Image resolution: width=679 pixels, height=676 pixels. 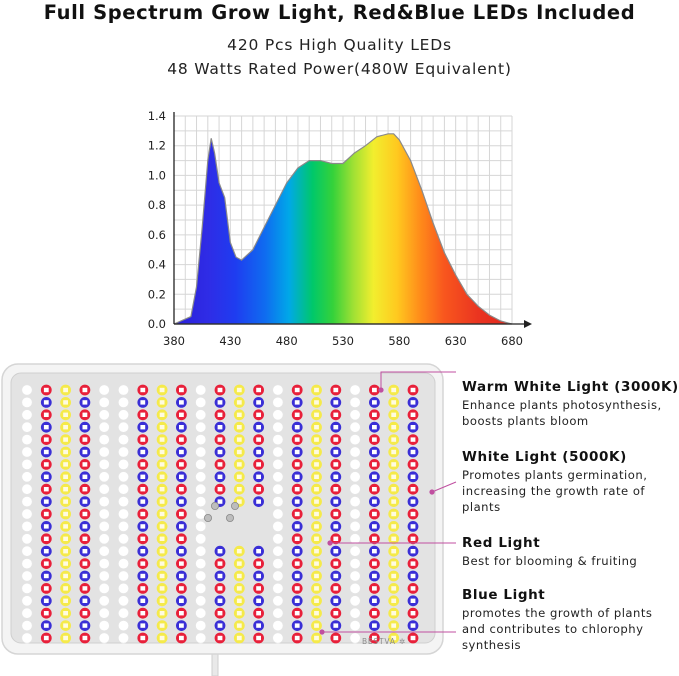 What do you see at coordinates (544, 457) in the screenshot?
I see `callout-title: White Light (5000K)` at bounding box center [544, 457].